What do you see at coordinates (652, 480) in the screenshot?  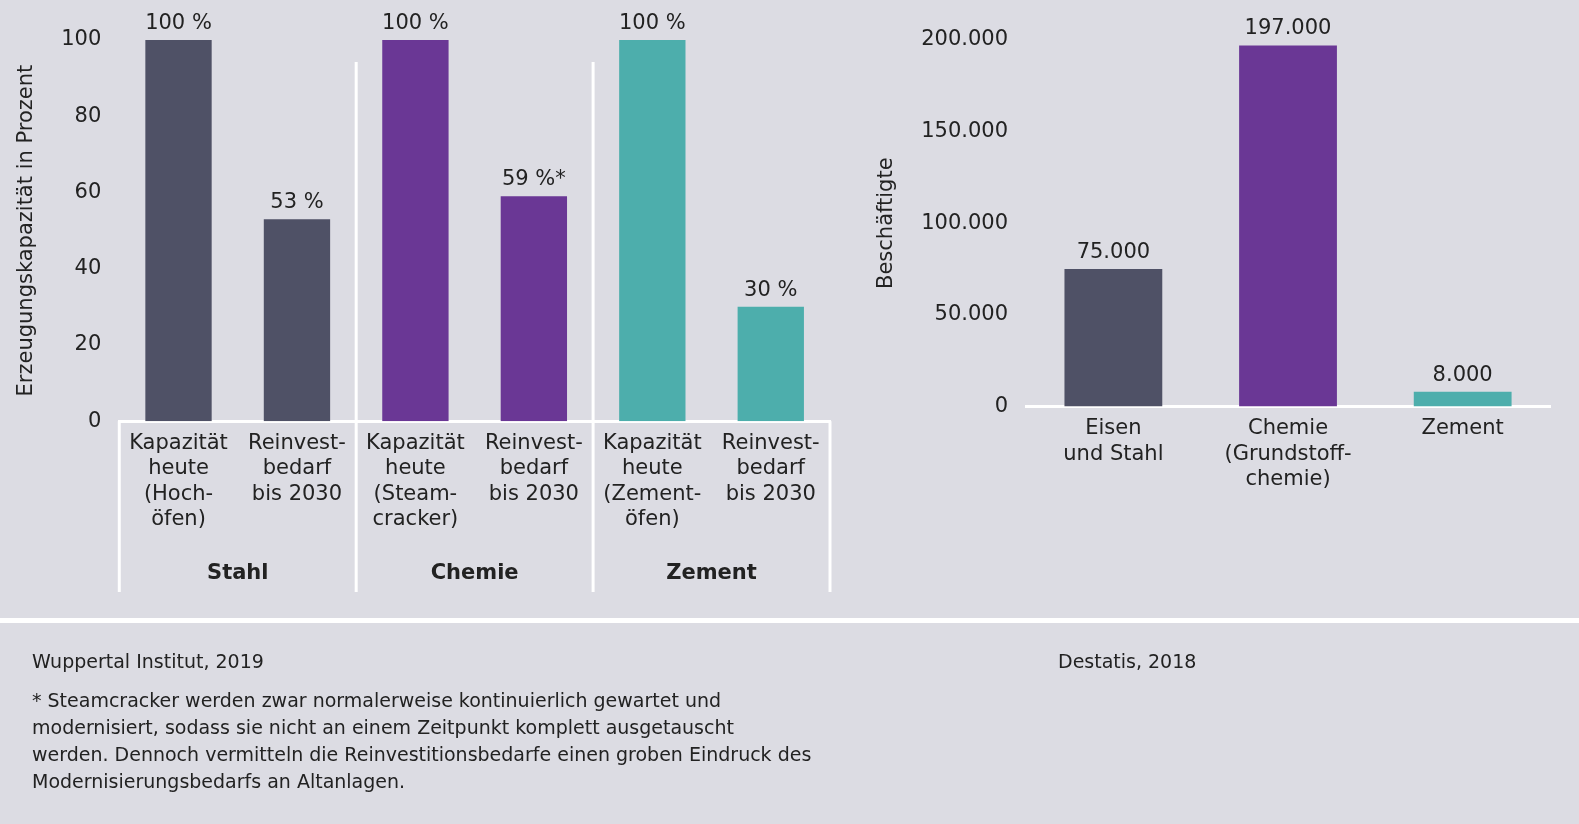 I see `x-tick-label: Kapazität heute (Zement- öfen)` at bounding box center [652, 480].